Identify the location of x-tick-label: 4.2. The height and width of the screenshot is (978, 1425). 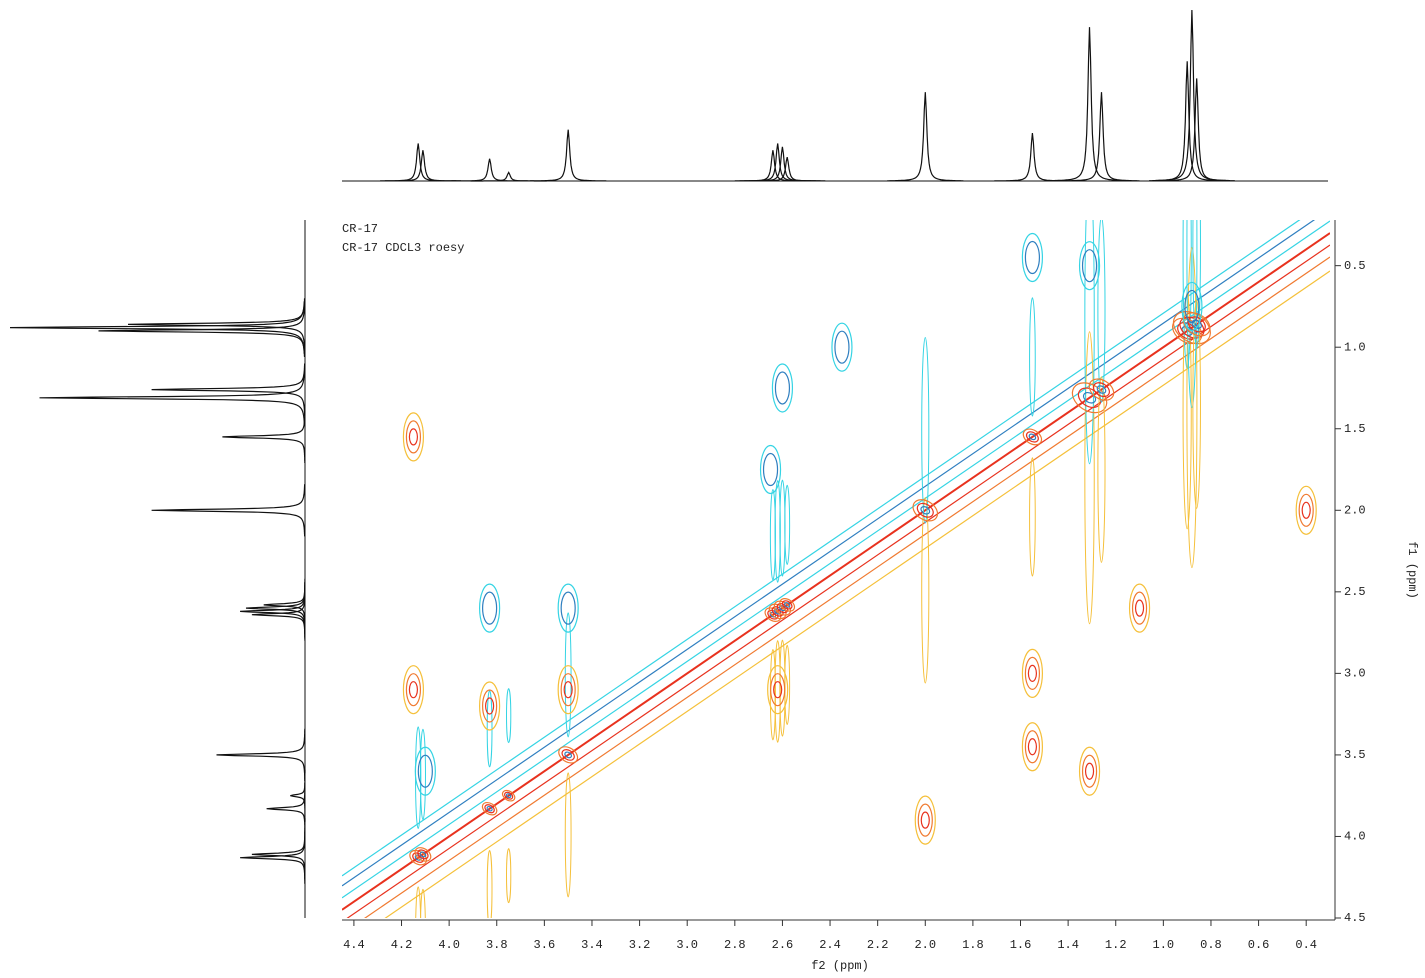
(402, 945).